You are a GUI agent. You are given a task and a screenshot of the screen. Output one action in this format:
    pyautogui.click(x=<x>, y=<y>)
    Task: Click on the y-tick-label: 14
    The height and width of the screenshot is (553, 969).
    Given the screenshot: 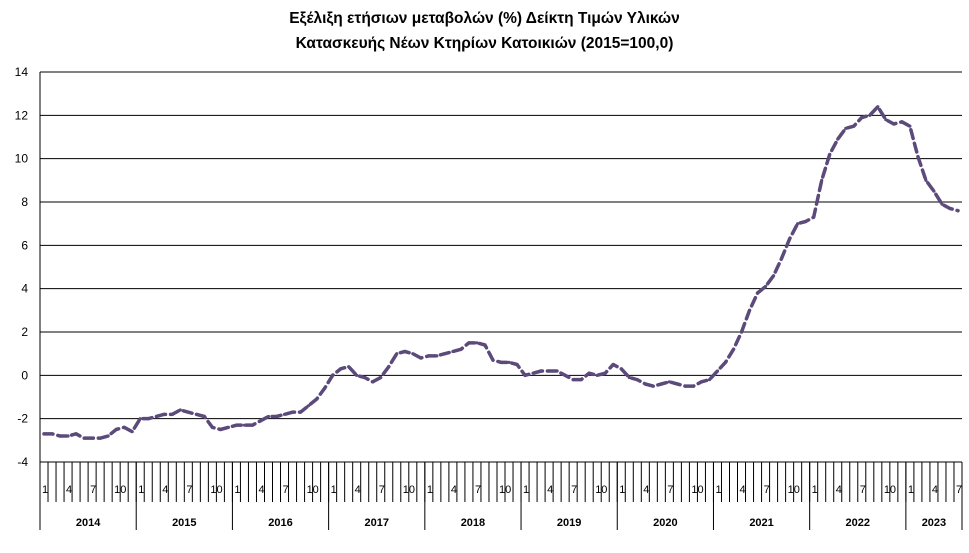 What is the action you would take?
    pyautogui.click(x=22, y=72)
    